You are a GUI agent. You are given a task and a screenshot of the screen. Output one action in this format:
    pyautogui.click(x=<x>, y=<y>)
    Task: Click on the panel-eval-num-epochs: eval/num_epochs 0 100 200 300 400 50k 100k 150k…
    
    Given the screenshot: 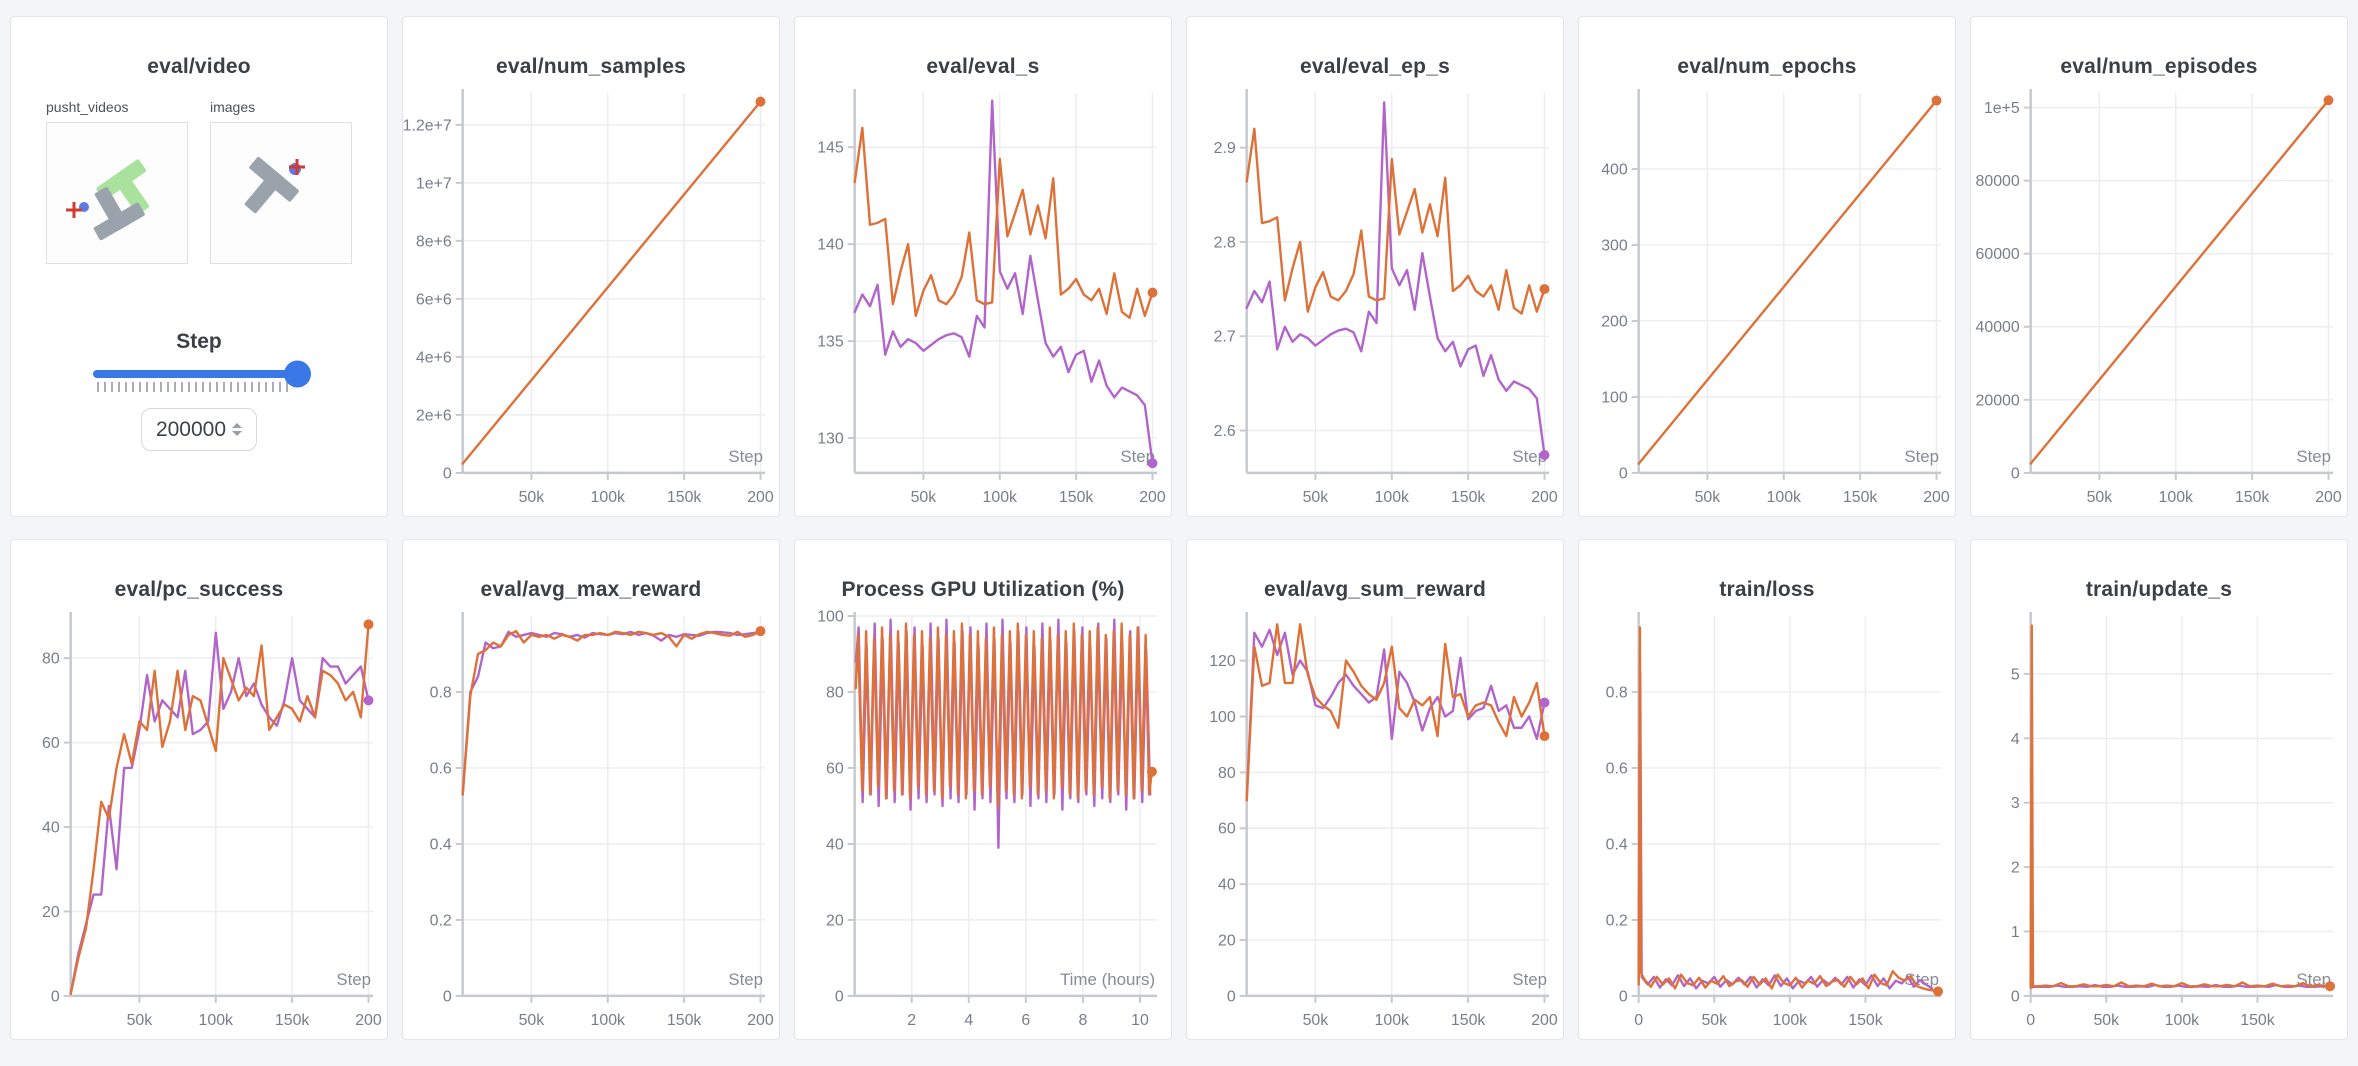 What is the action you would take?
    pyautogui.click(x=1767, y=266)
    